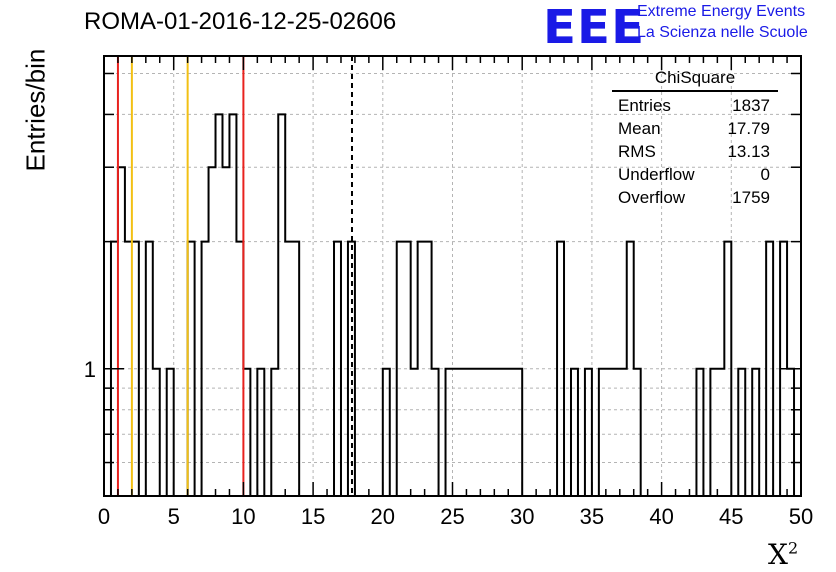  Describe the element at coordinates (751, 105) in the screenshot. I see `stats-value: 1837` at that location.